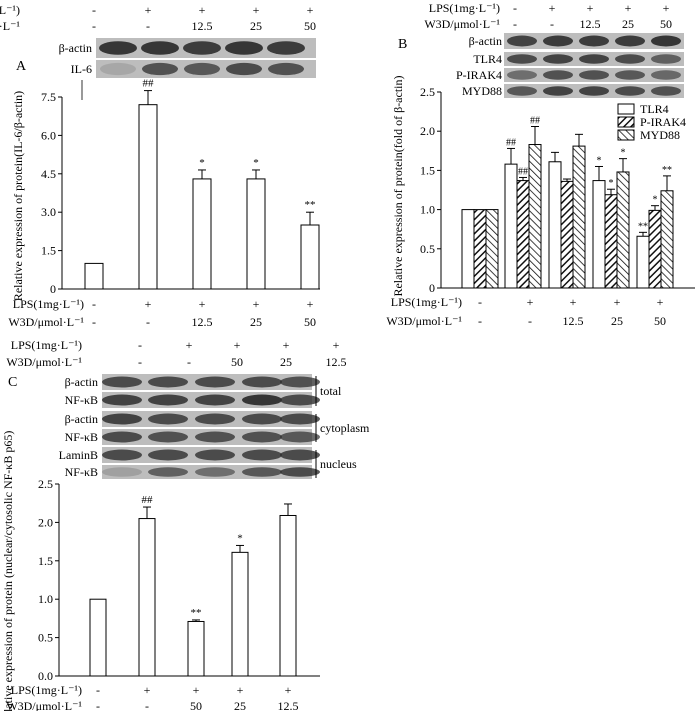 Image resolution: width=700 pixels, height=711 pixels. What do you see at coordinates (590, 8) in the screenshot?
I see `panel-b-top-lps-sign: +` at bounding box center [590, 8].